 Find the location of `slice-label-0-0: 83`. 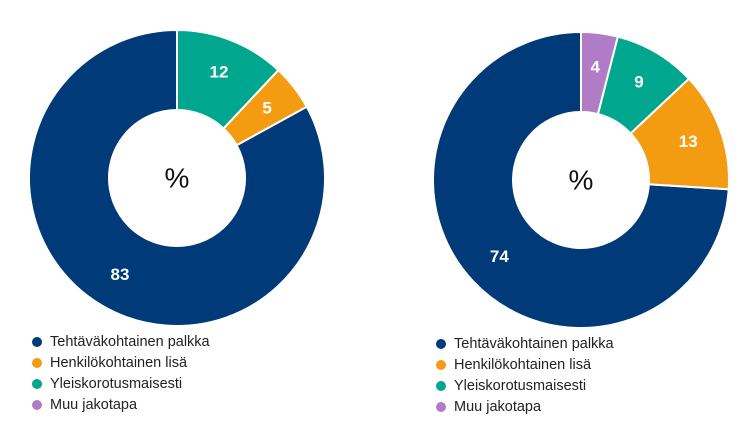

slice-label-0-0: 83 is located at coordinates (120, 274).